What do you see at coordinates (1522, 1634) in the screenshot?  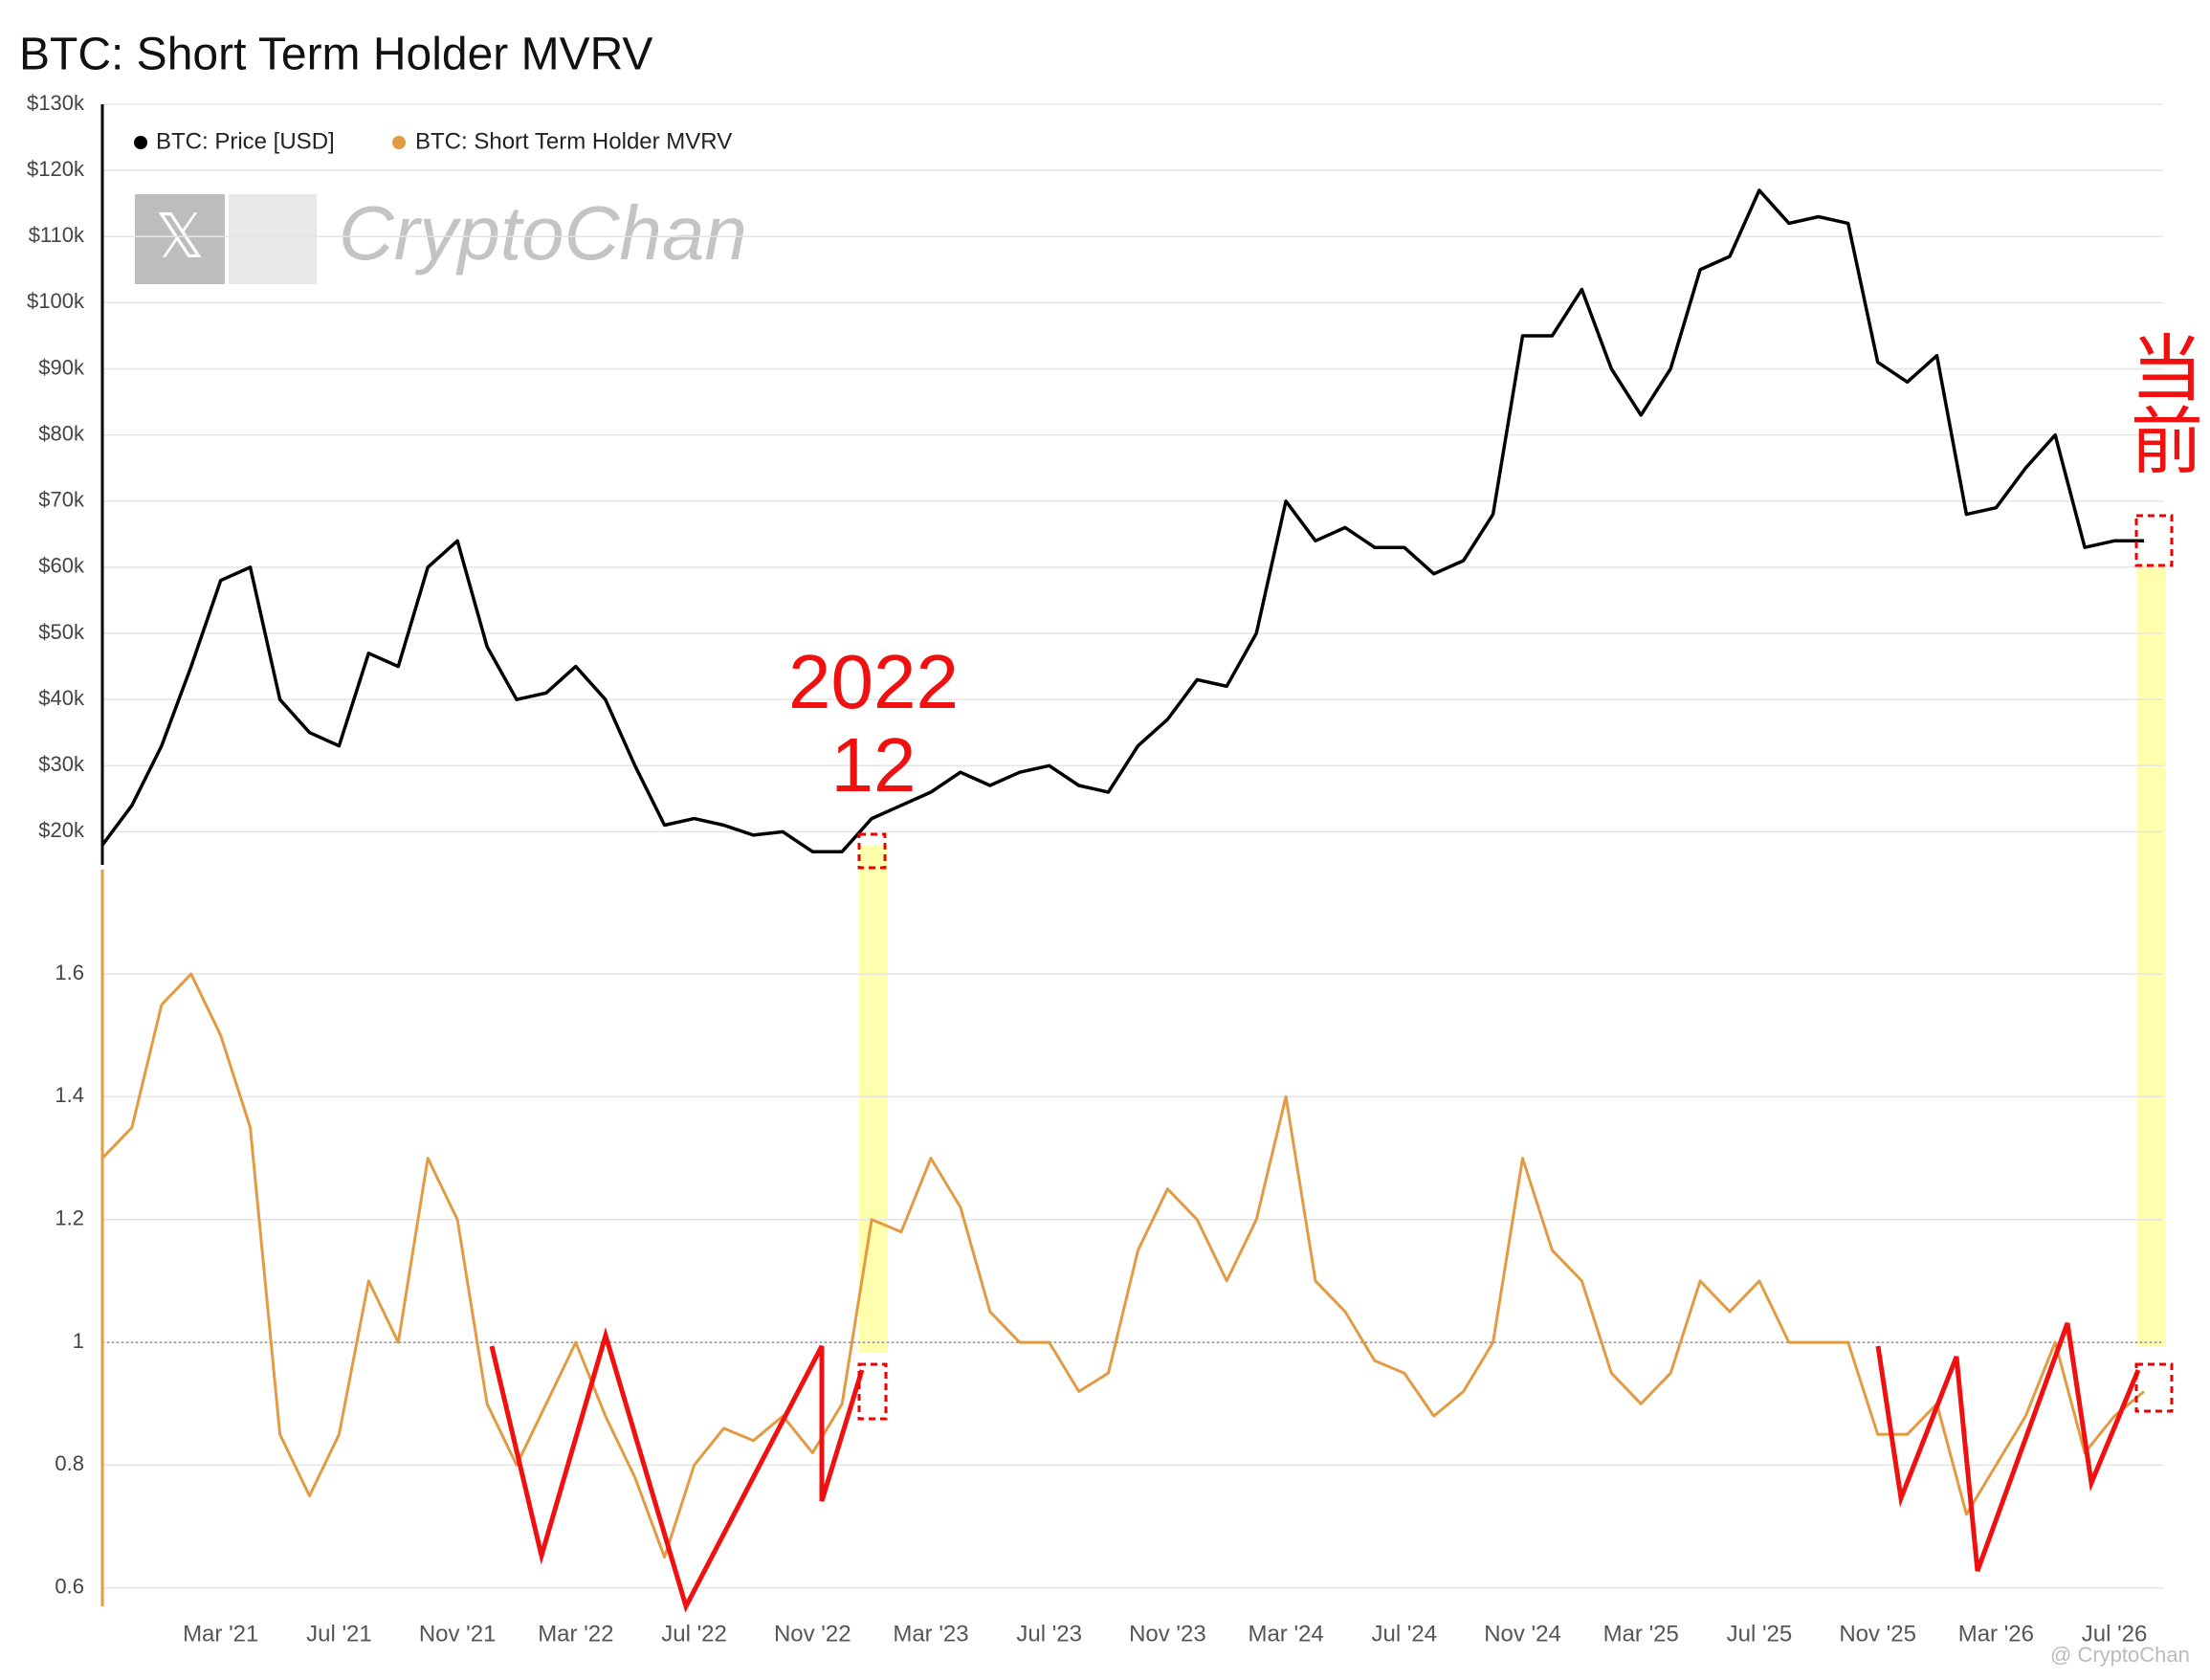 I see `x-tick-label: Nov '24` at bounding box center [1522, 1634].